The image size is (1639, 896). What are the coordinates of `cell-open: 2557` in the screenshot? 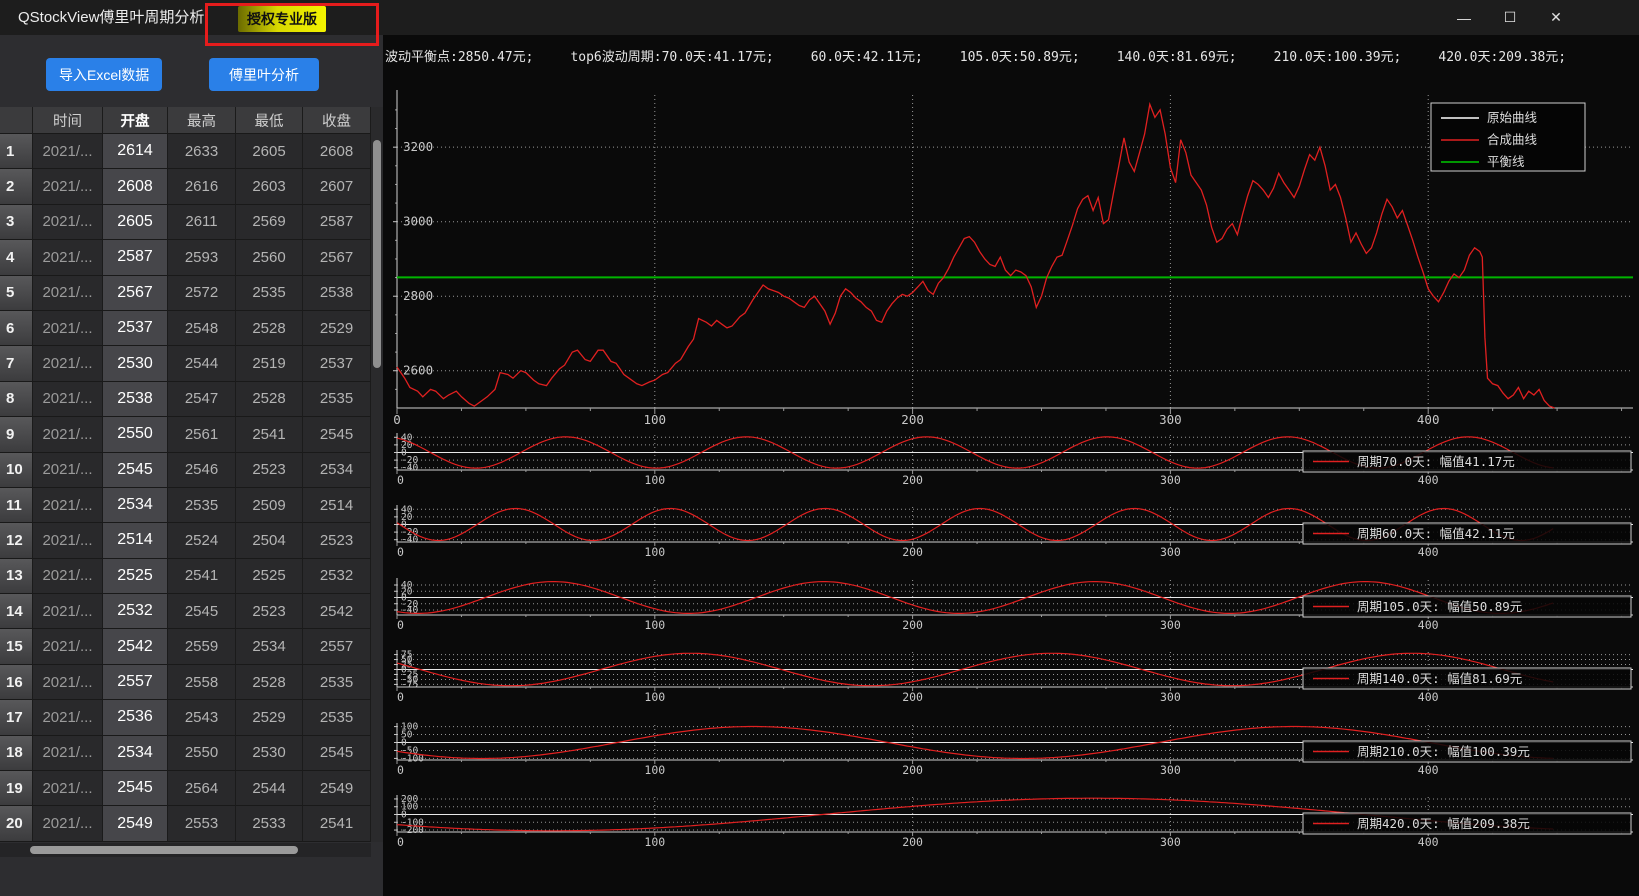 It's located at (135, 682).